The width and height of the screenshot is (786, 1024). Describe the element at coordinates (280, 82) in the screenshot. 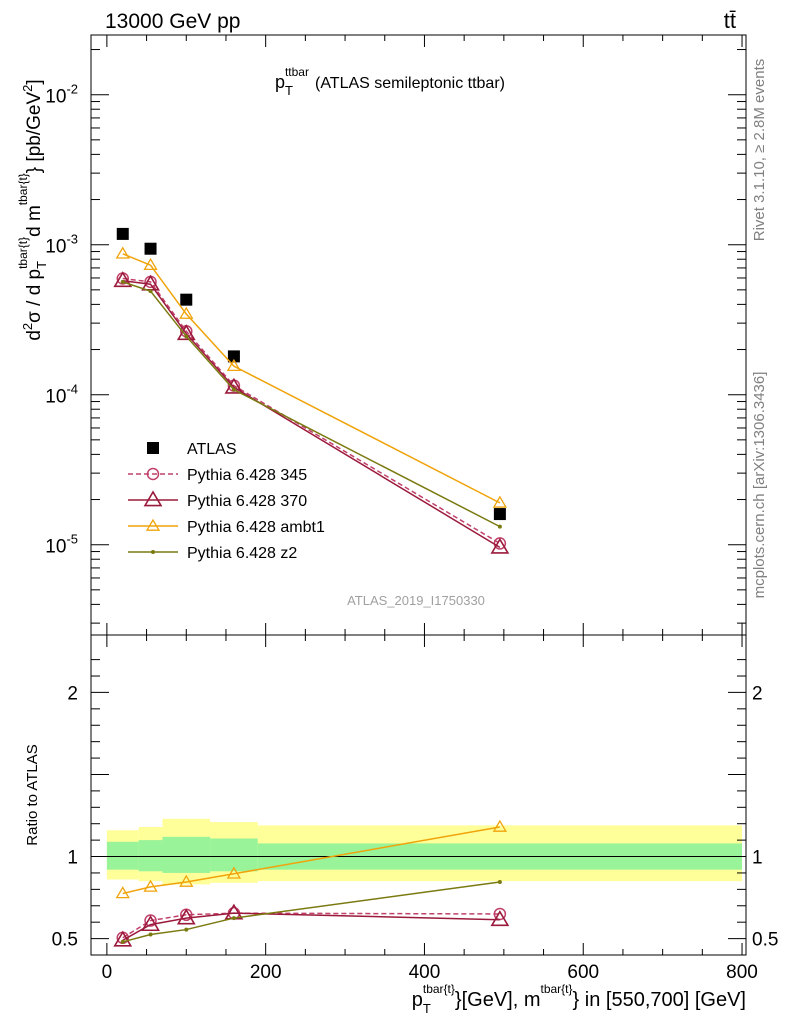

I see `plot-title-main: p` at that location.